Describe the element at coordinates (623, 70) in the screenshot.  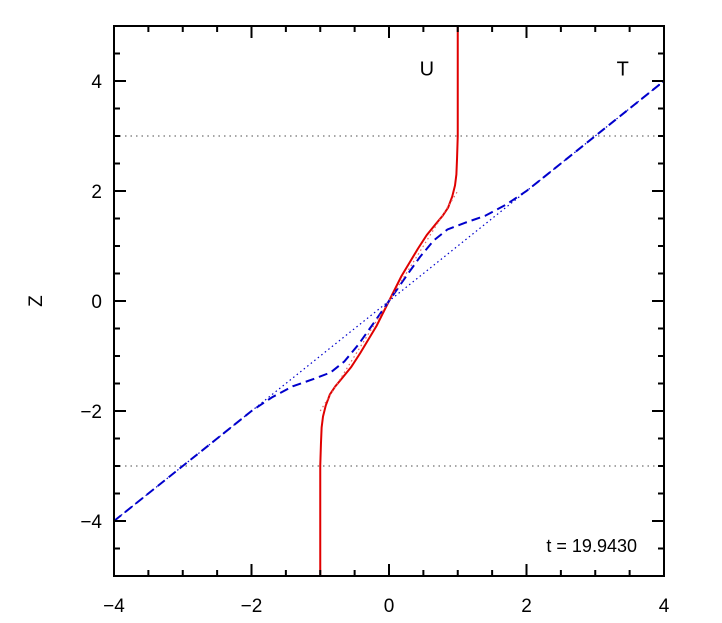
I see `series-label-t: T` at that location.